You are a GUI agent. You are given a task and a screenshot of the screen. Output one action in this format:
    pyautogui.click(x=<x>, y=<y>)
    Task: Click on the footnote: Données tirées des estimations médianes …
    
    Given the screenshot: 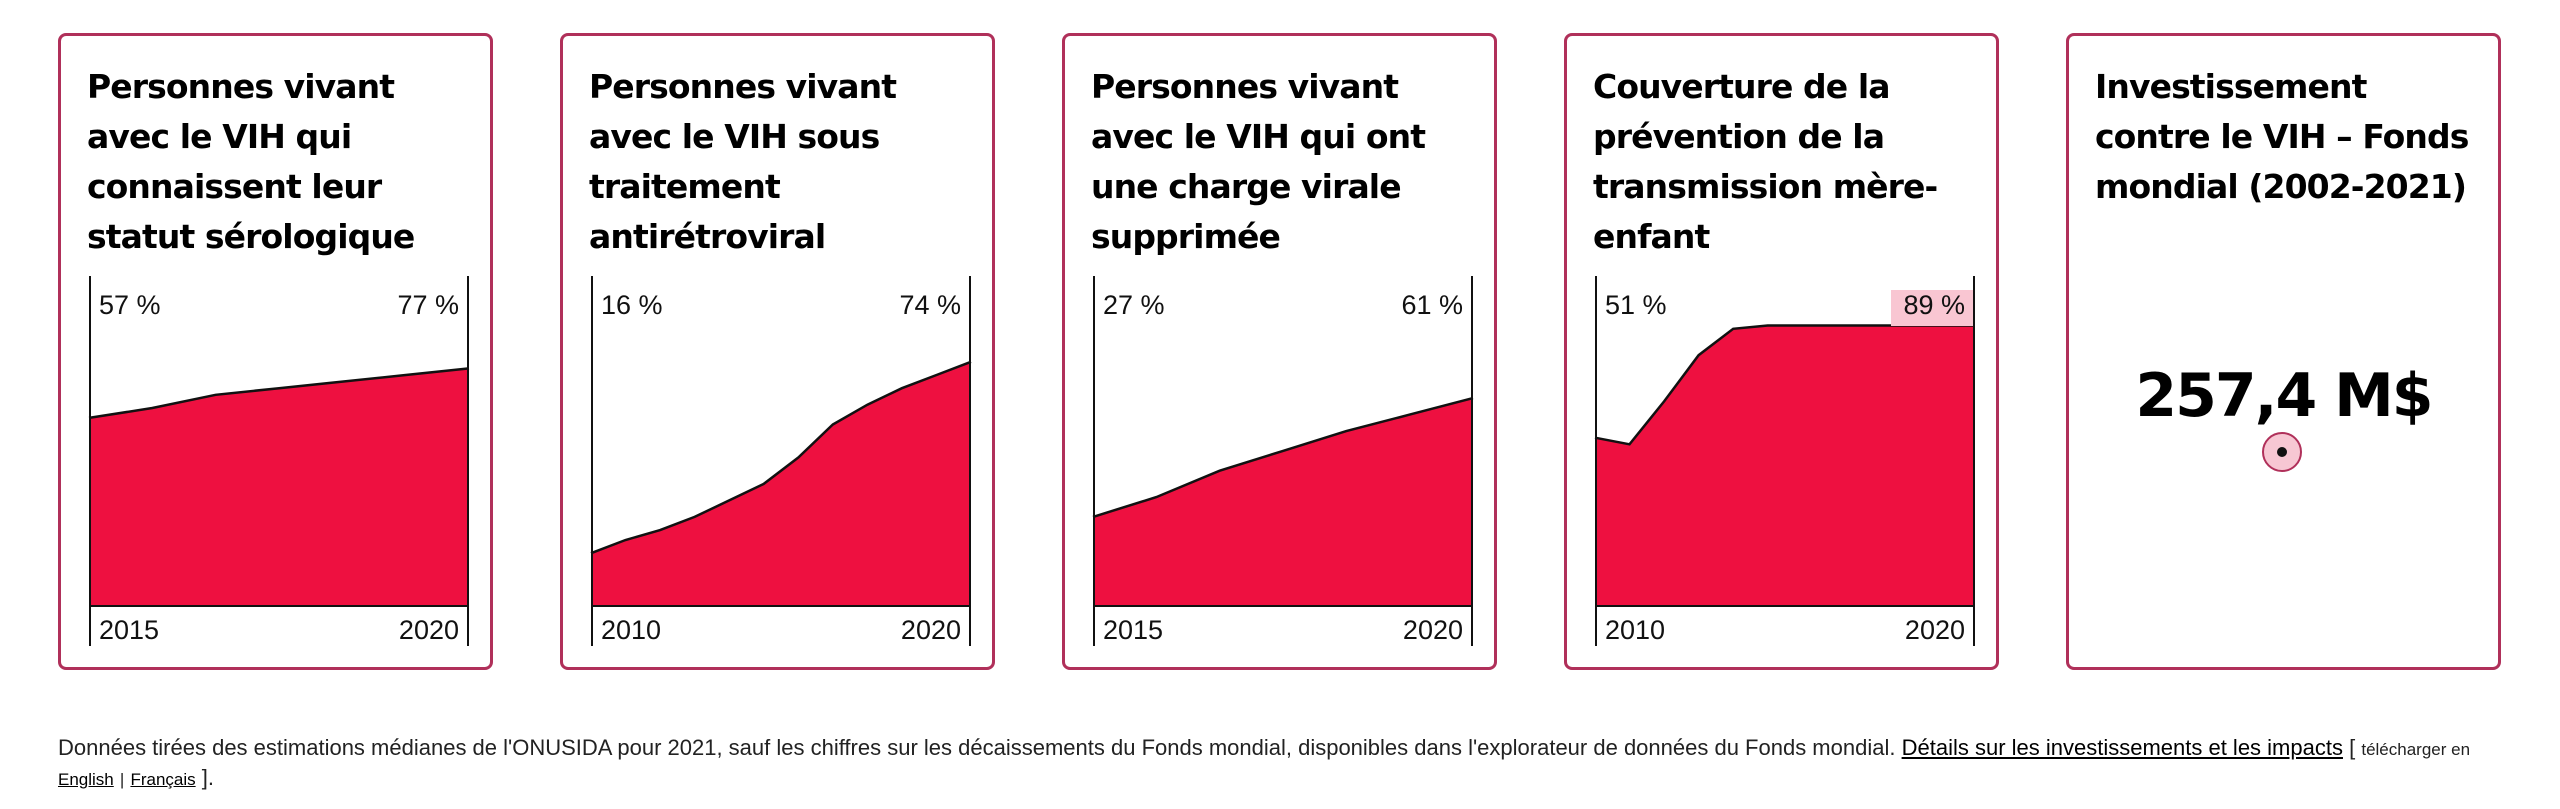 What is the action you would take?
    pyautogui.click(x=1278, y=764)
    